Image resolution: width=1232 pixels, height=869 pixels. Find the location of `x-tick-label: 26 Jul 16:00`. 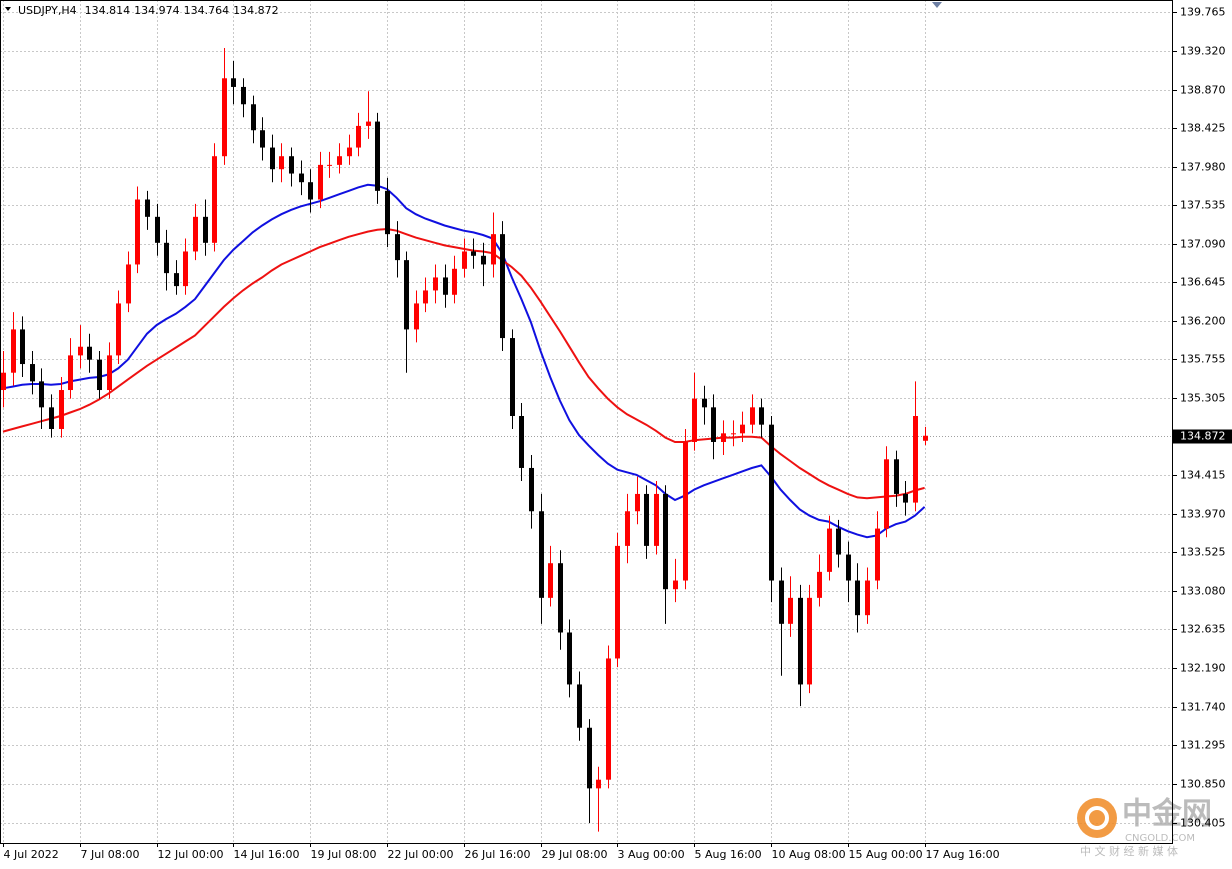

x-tick-label: 26 Jul 16:00 is located at coordinates (498, 854).